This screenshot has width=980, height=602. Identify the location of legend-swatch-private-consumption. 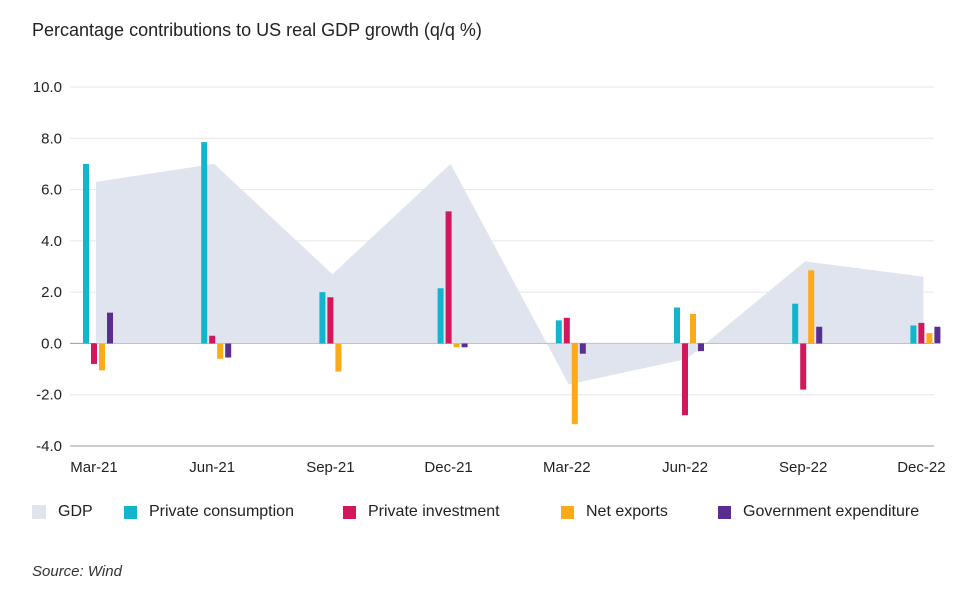
(130, 512).